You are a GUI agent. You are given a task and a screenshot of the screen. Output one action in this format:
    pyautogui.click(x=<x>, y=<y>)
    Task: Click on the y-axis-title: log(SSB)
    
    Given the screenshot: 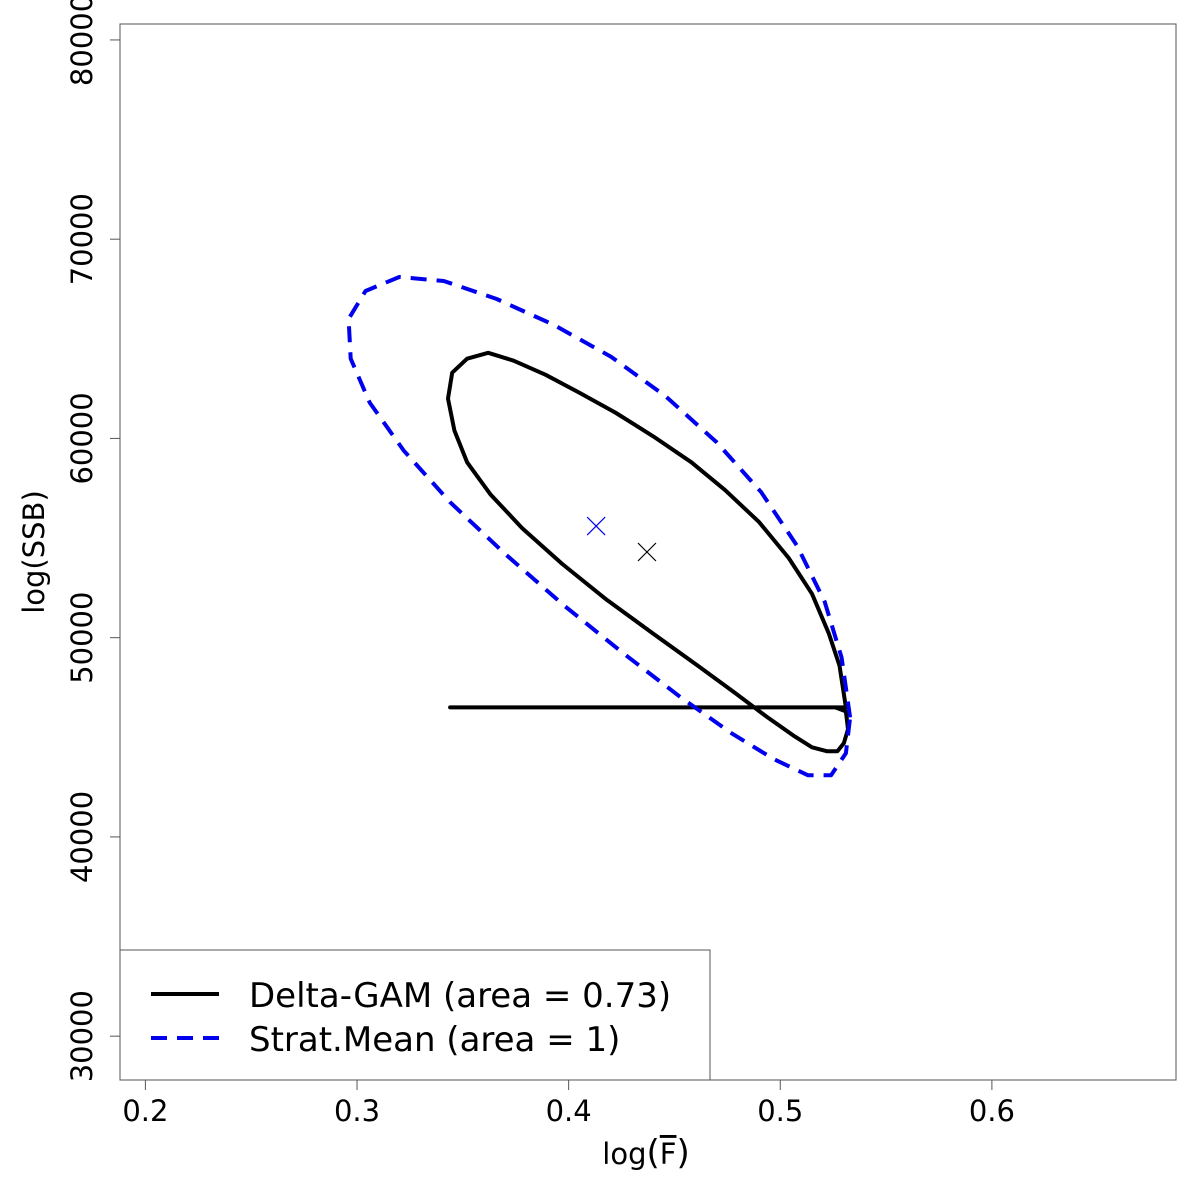 What is the action you would take?
    pyautogui.click(x=34, y=552)
    